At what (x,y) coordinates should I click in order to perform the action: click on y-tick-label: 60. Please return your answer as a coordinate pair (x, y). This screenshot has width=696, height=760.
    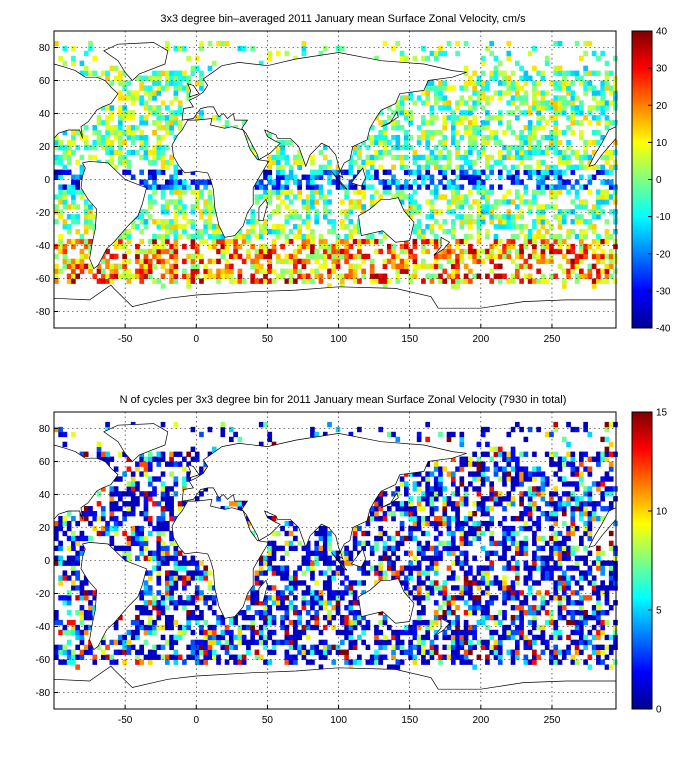
    Looking at the image, I should click on (45, 81).